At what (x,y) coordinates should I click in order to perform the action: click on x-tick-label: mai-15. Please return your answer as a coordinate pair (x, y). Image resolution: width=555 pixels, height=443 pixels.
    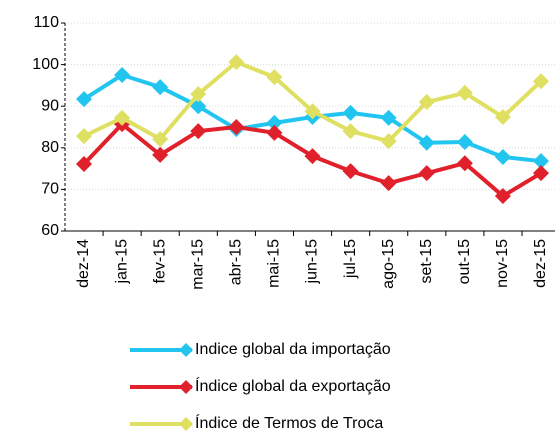
    Looking at the image, I should click on (274, 263).